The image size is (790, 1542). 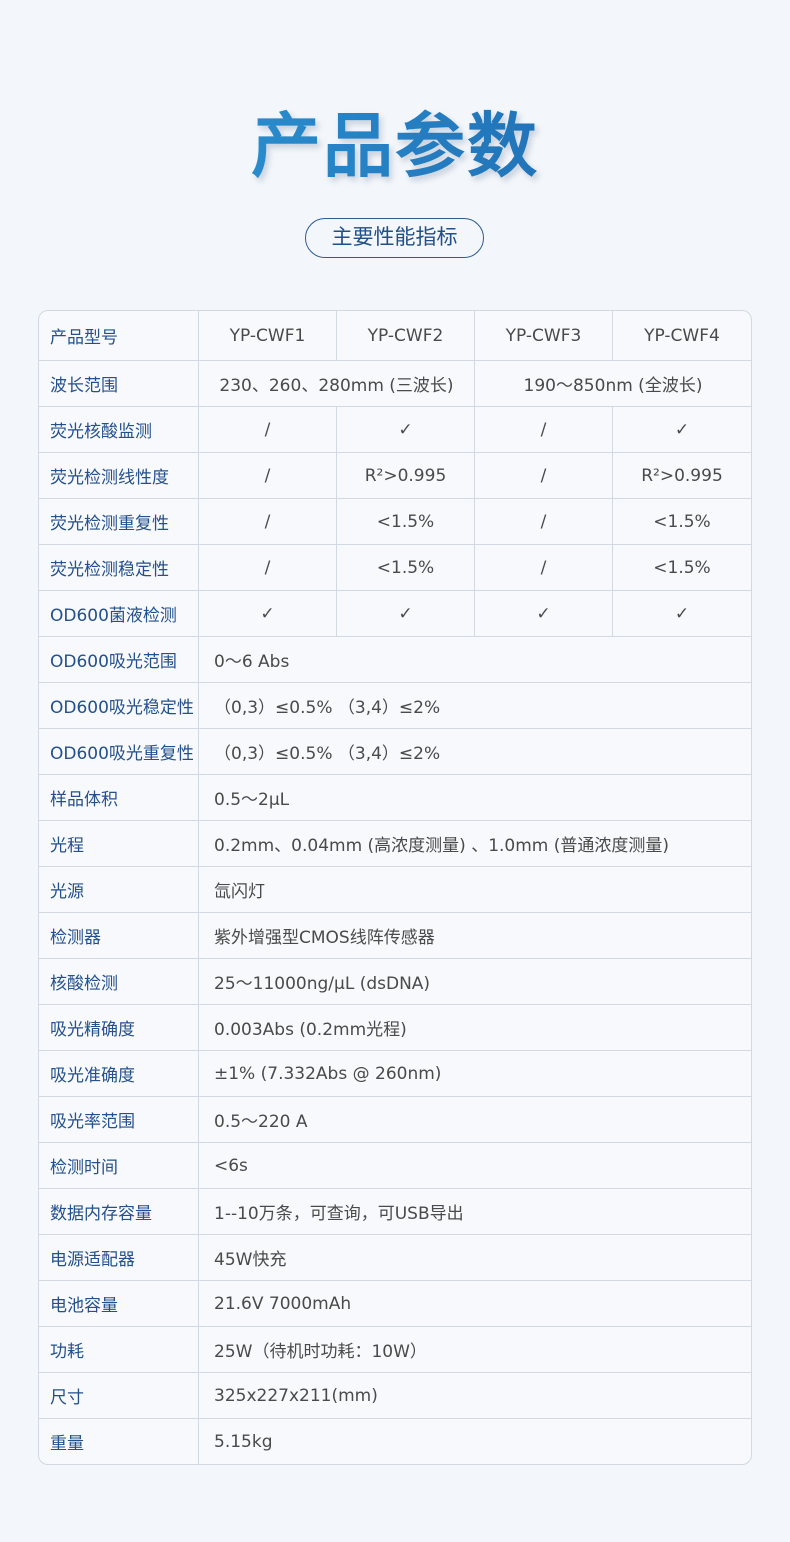 What do you see at coordinates (475, 798) in the screenshot?
I see `cell-value: 0.5～2μL` at bounding box center [475, 798].